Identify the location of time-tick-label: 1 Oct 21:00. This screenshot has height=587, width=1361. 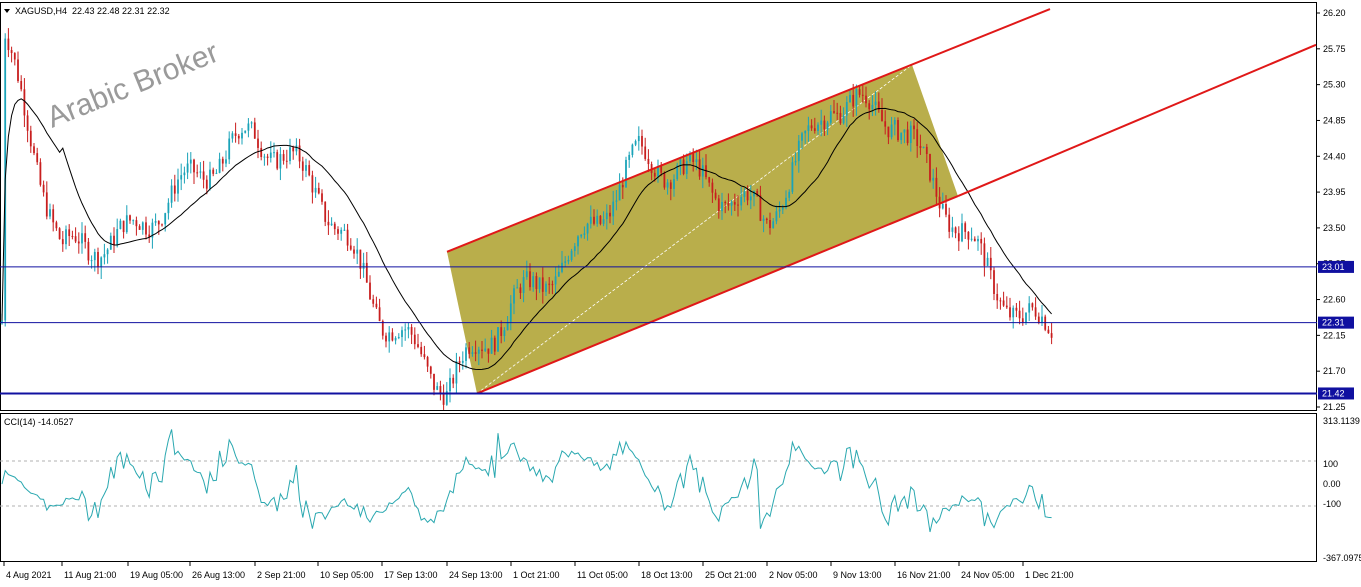
(536, 575).